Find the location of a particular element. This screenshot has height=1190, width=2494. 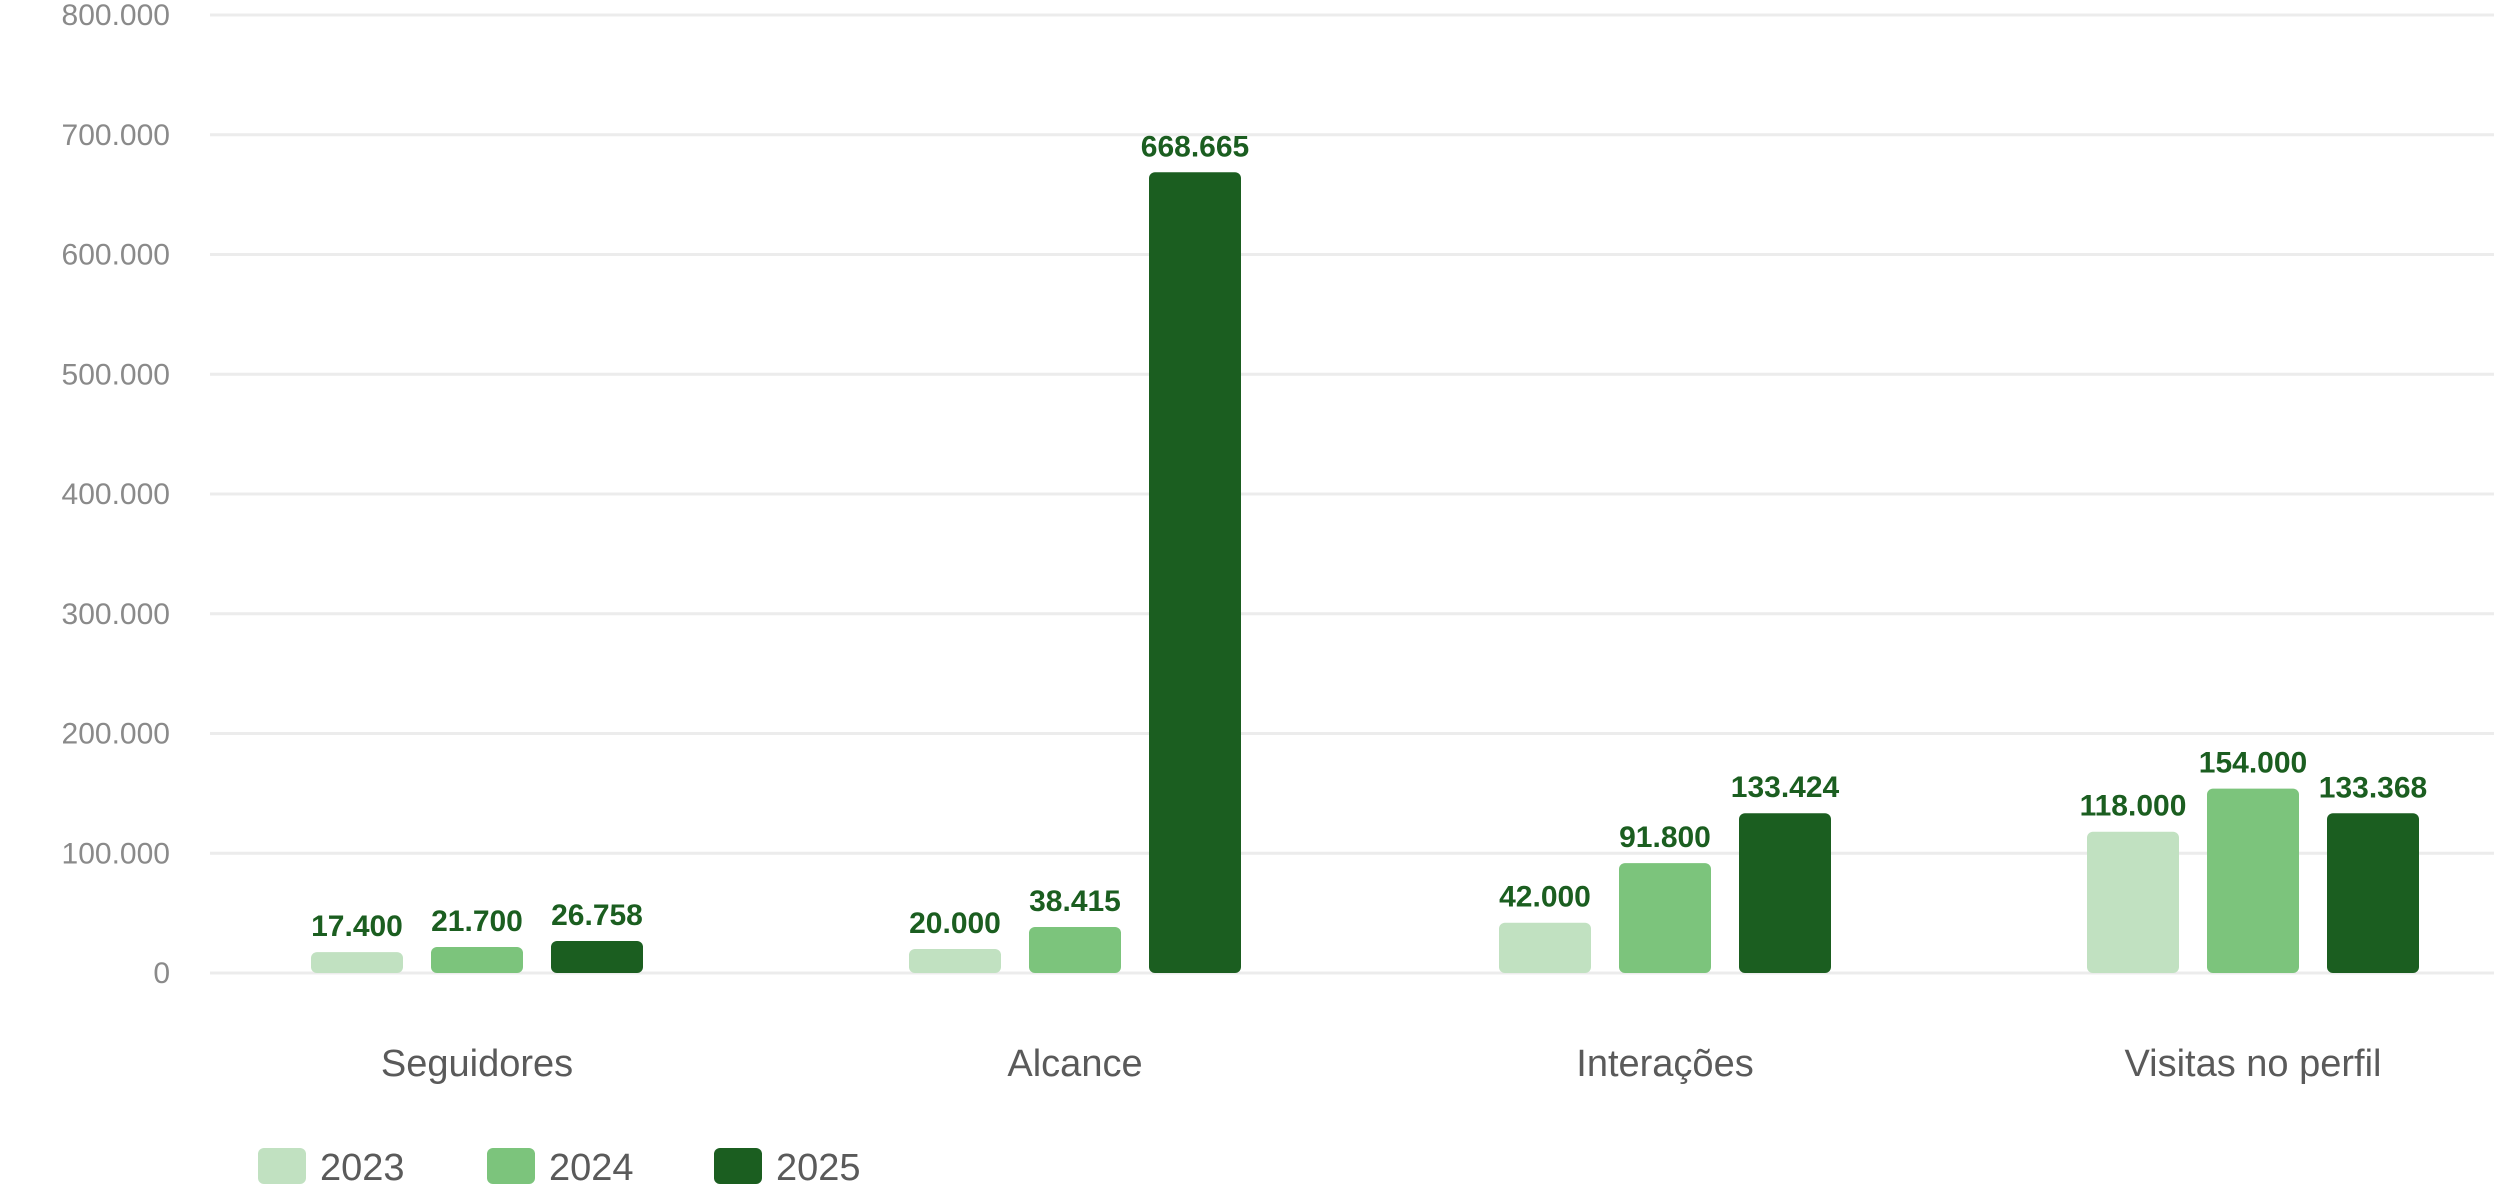

y-tick-label: 400.000 is located at coordinates (116, 494).